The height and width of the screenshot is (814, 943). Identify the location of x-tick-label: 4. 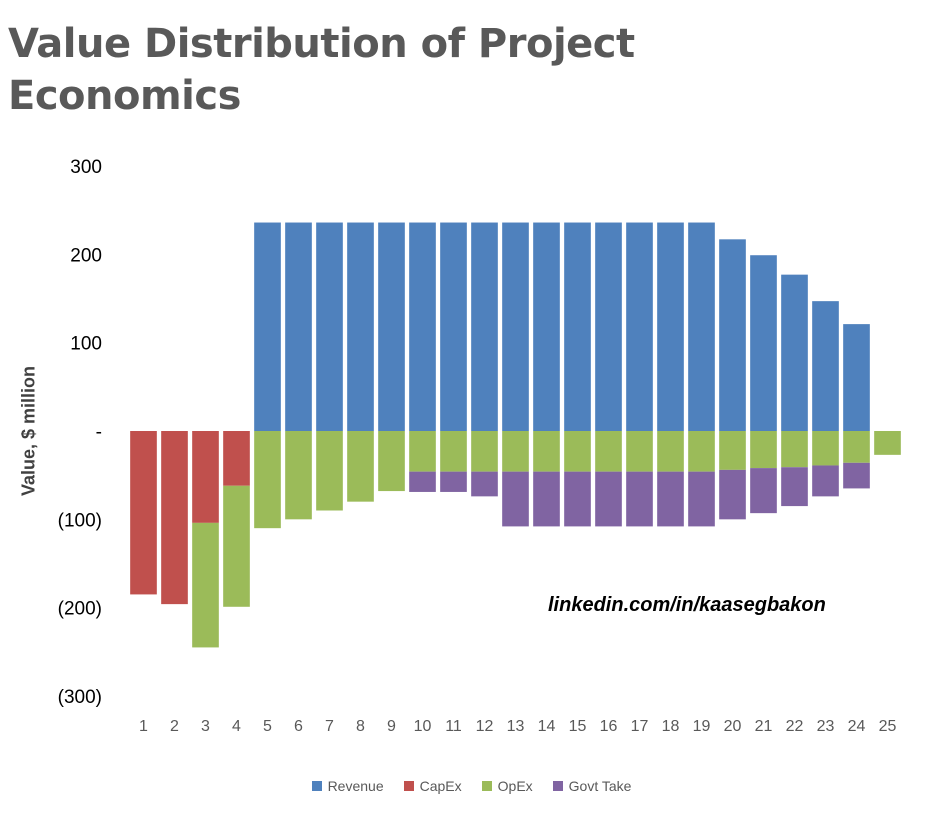
(236, 726).